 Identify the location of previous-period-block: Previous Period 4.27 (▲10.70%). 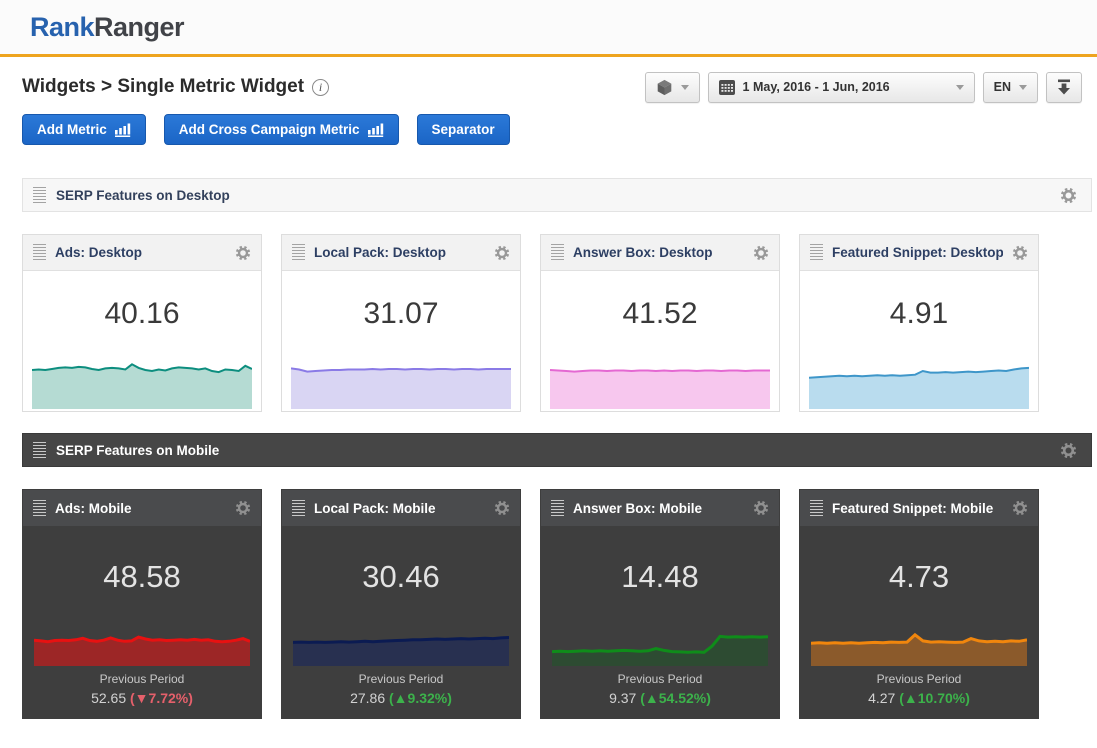
(919, 692).